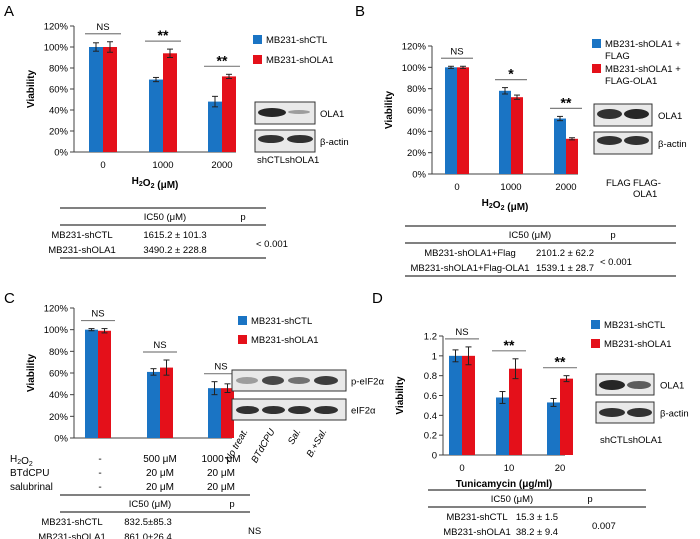  I want to click on y-tick-label: 100%, so click(414, 68).